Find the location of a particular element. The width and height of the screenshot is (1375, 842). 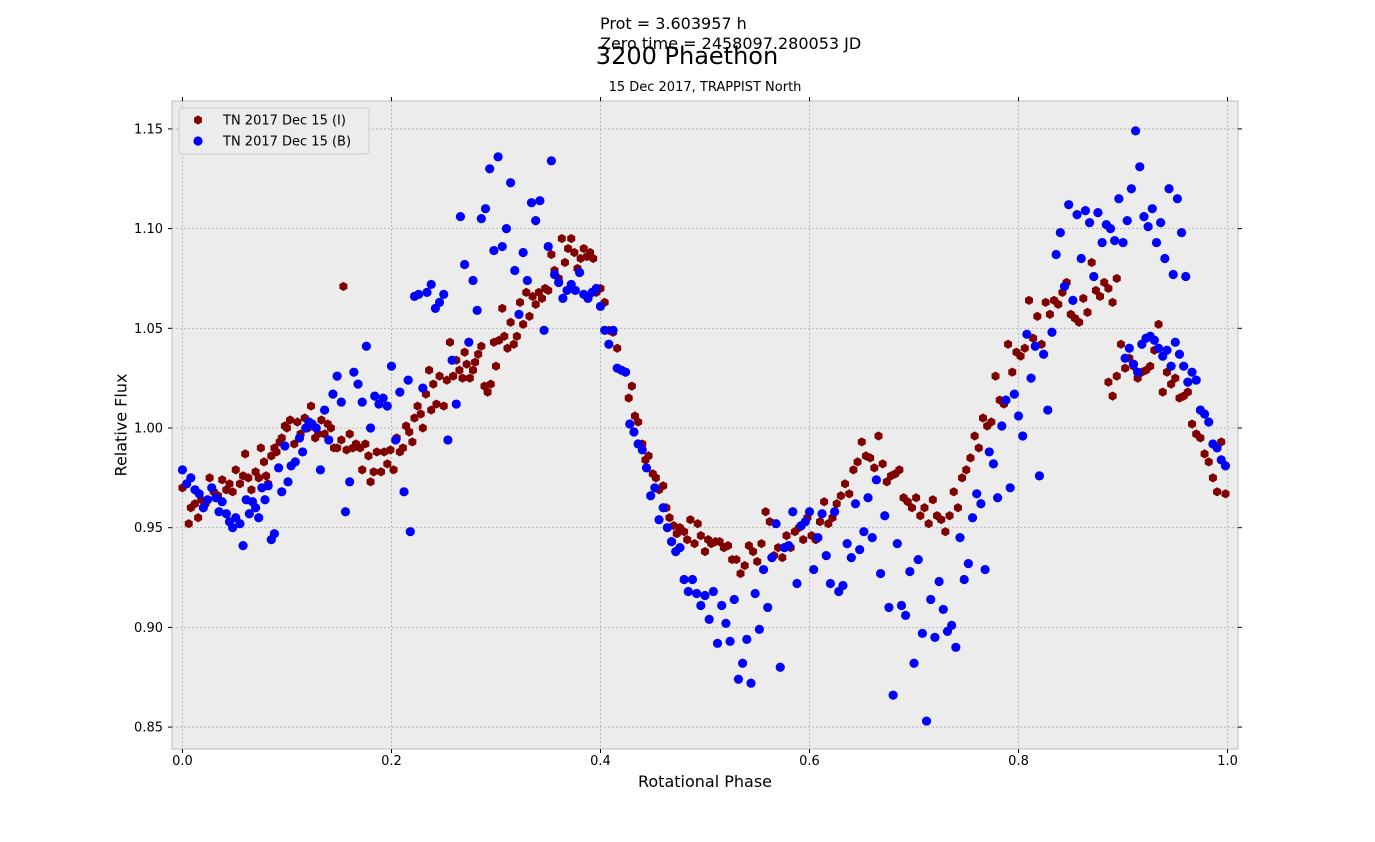

legend-box is located at coordinates (274, 131).